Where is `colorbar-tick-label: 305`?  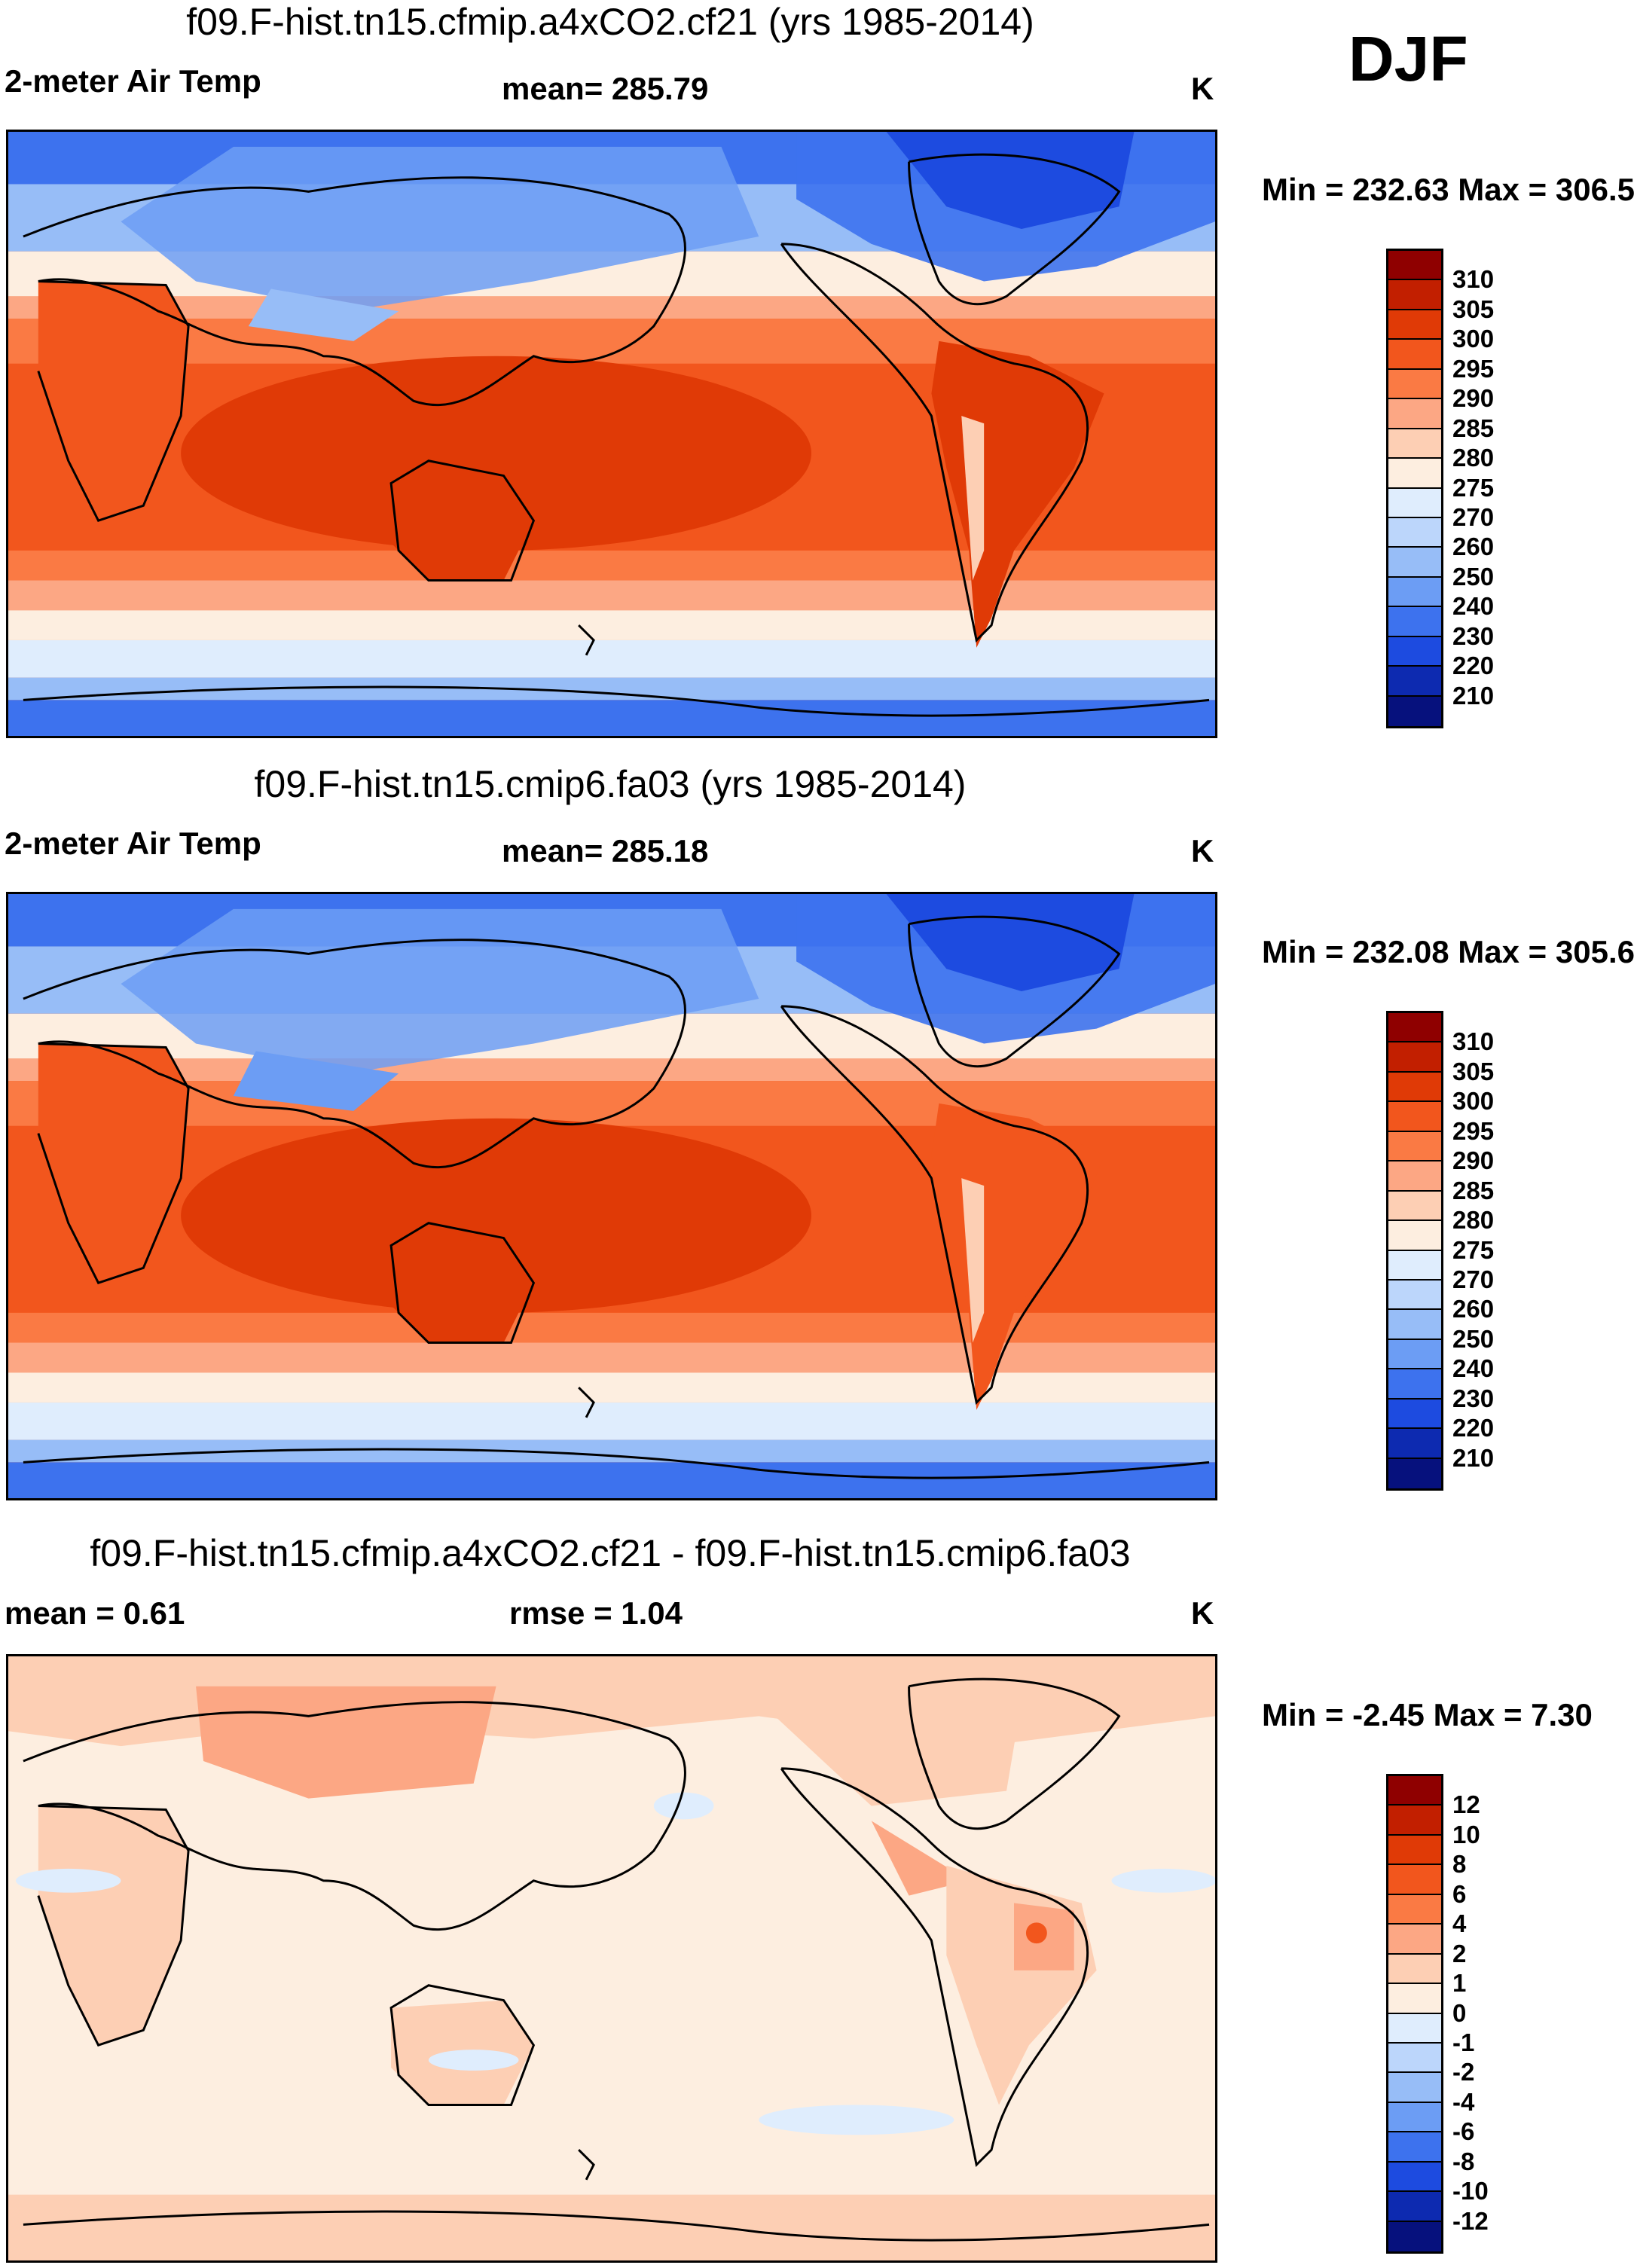 colorbar-tick-label: 305 is located at coordinates (1473, 309).